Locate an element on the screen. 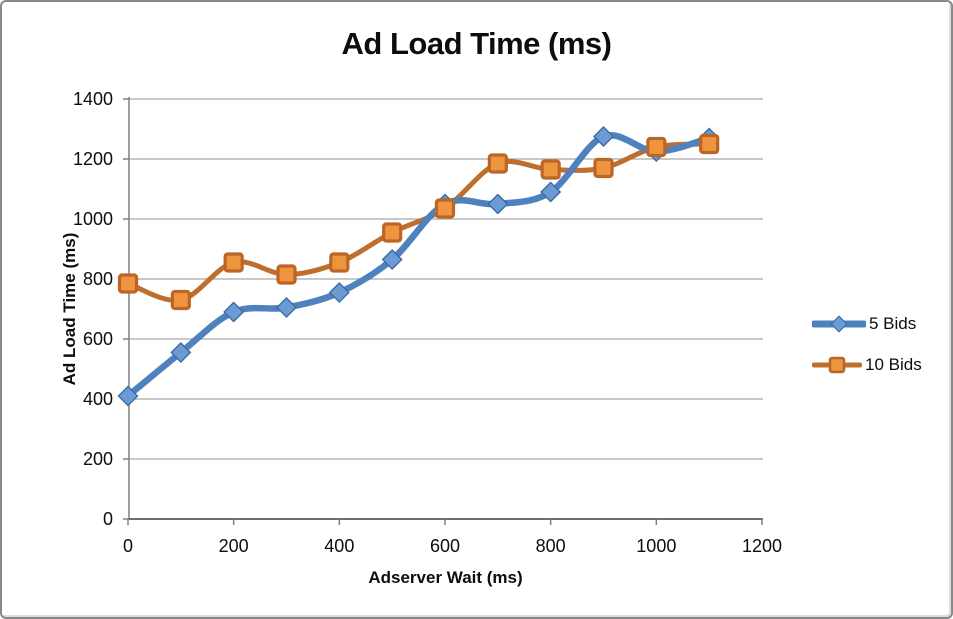  x-tick-label: 800 is located at coordinates (551, 546).